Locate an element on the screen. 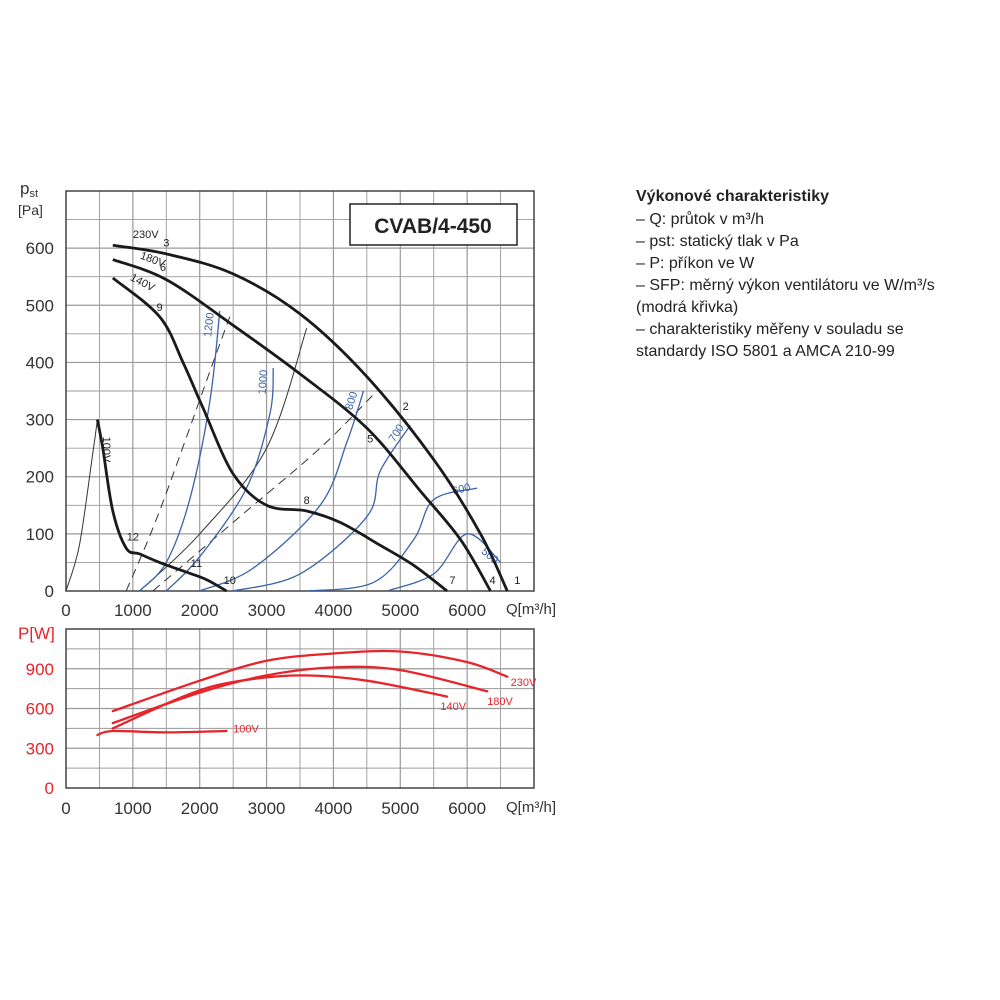  power-series-label: 180V is located at coordinates (500, 702).